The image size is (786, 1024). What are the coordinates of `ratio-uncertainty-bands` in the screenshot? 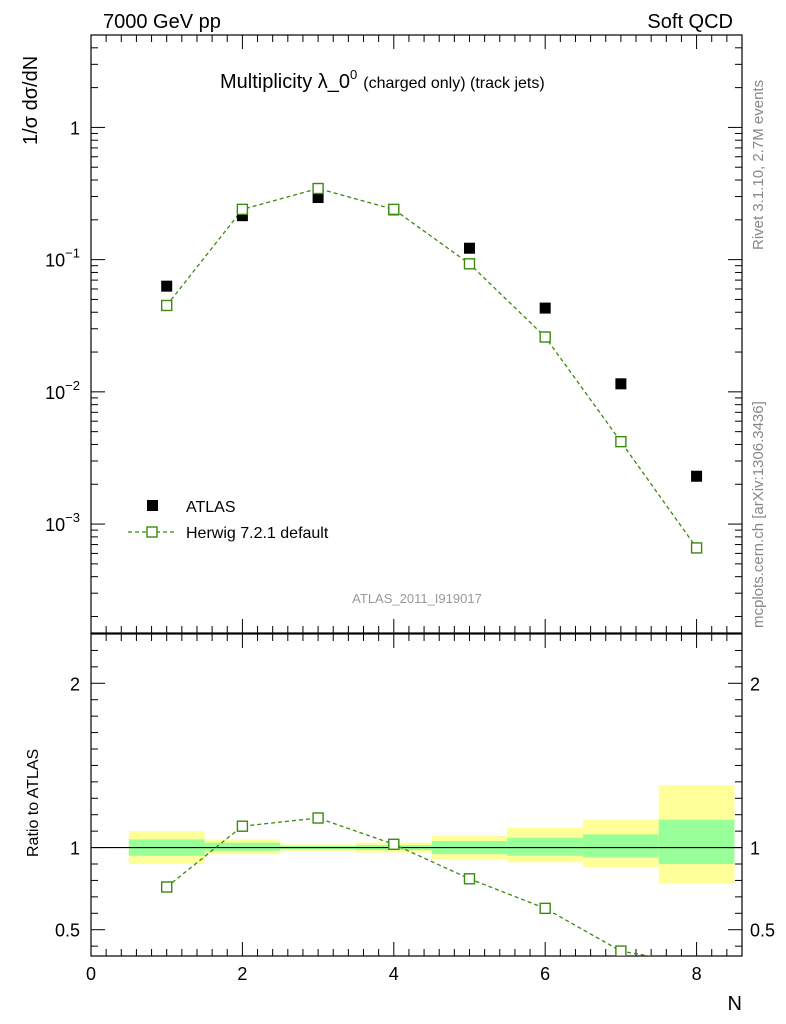 It's located at (431, 834).